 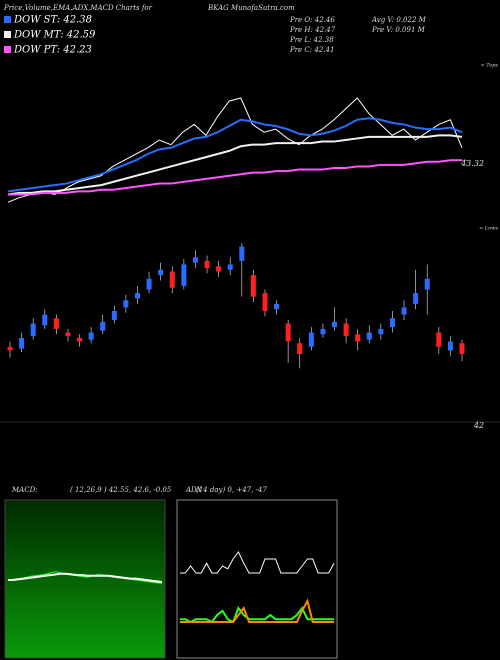 What do you see at coordinates (398, 30) in the screenshot?
I see `volume-label: Pre V: 0.091 M` at bounding box center [398, 30].